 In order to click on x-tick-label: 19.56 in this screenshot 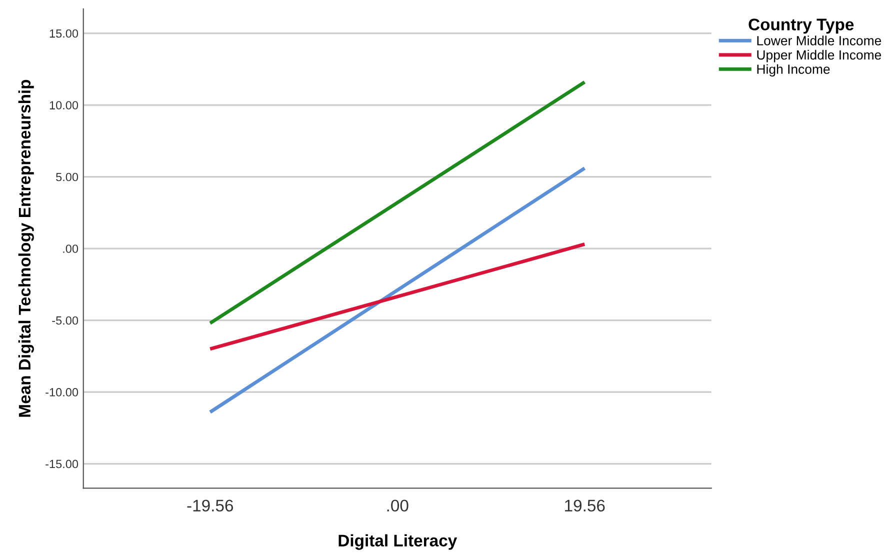, I will do `click(585, 506)`.